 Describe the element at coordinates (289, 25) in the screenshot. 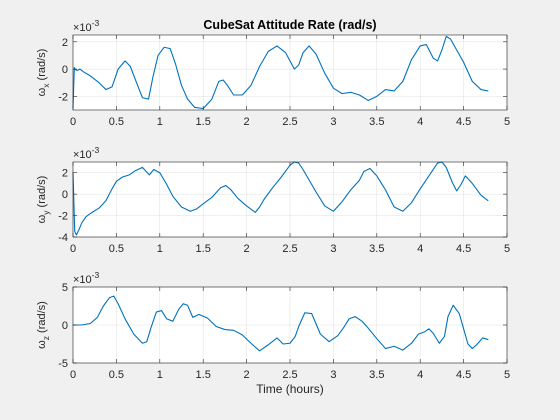

I see `chart-title: CubeSat Attitude Rate (rad/s)` at that location.